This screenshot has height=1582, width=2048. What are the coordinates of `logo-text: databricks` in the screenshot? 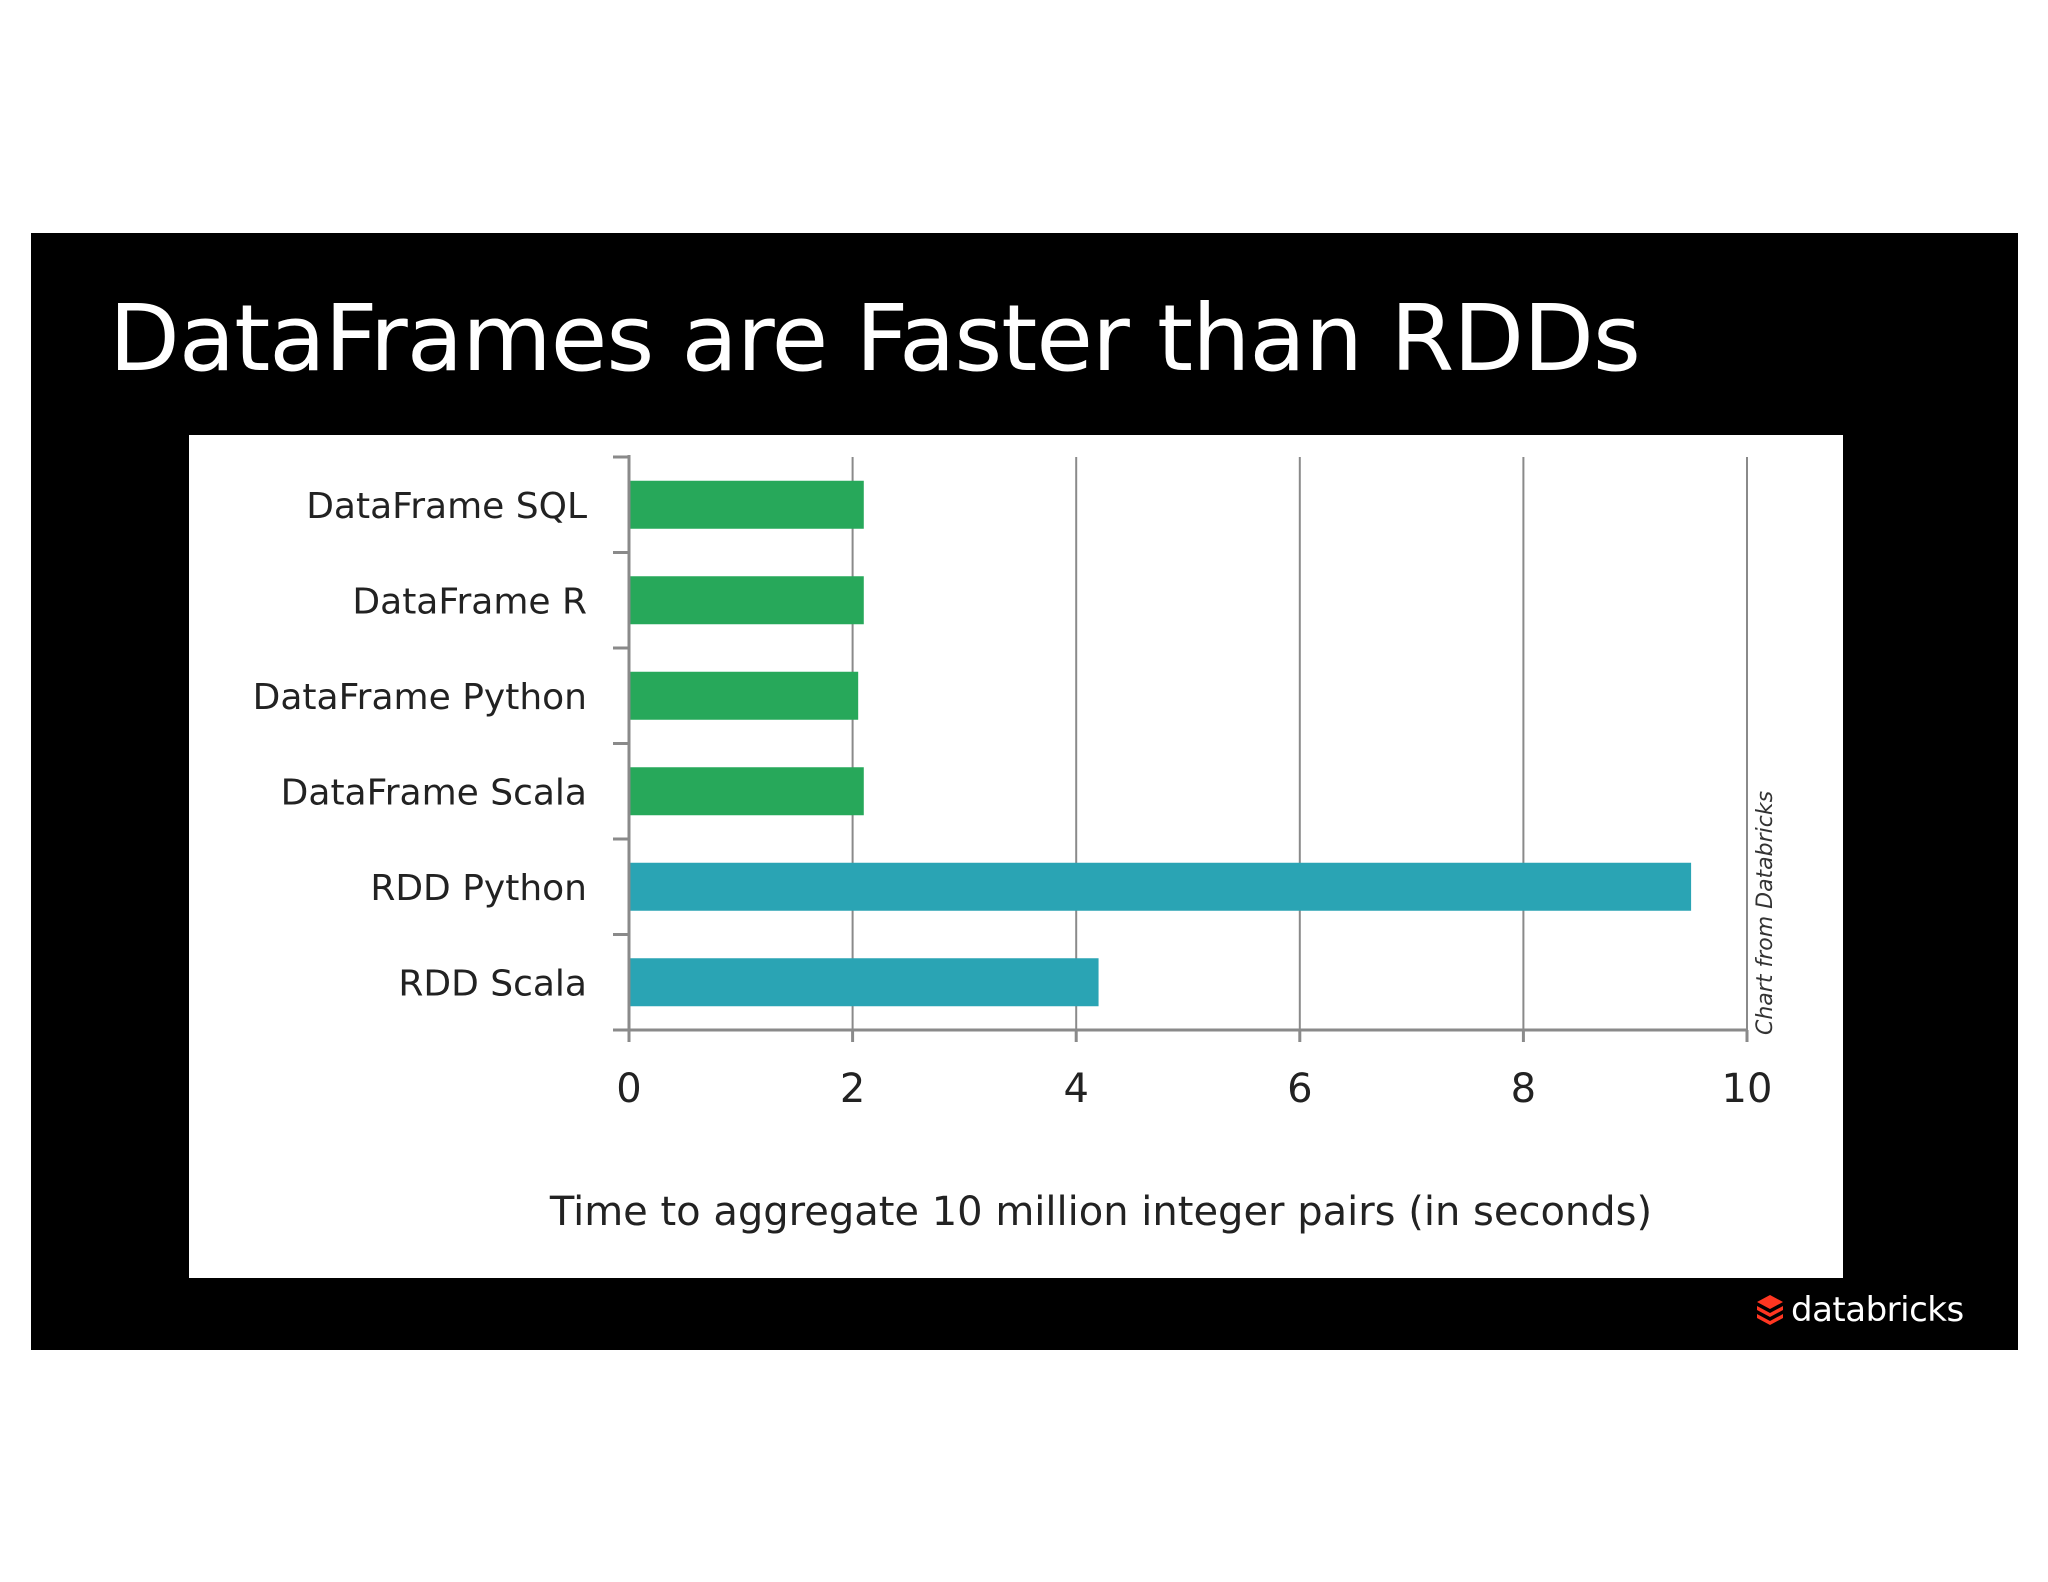 It's located at (1877, 1310).